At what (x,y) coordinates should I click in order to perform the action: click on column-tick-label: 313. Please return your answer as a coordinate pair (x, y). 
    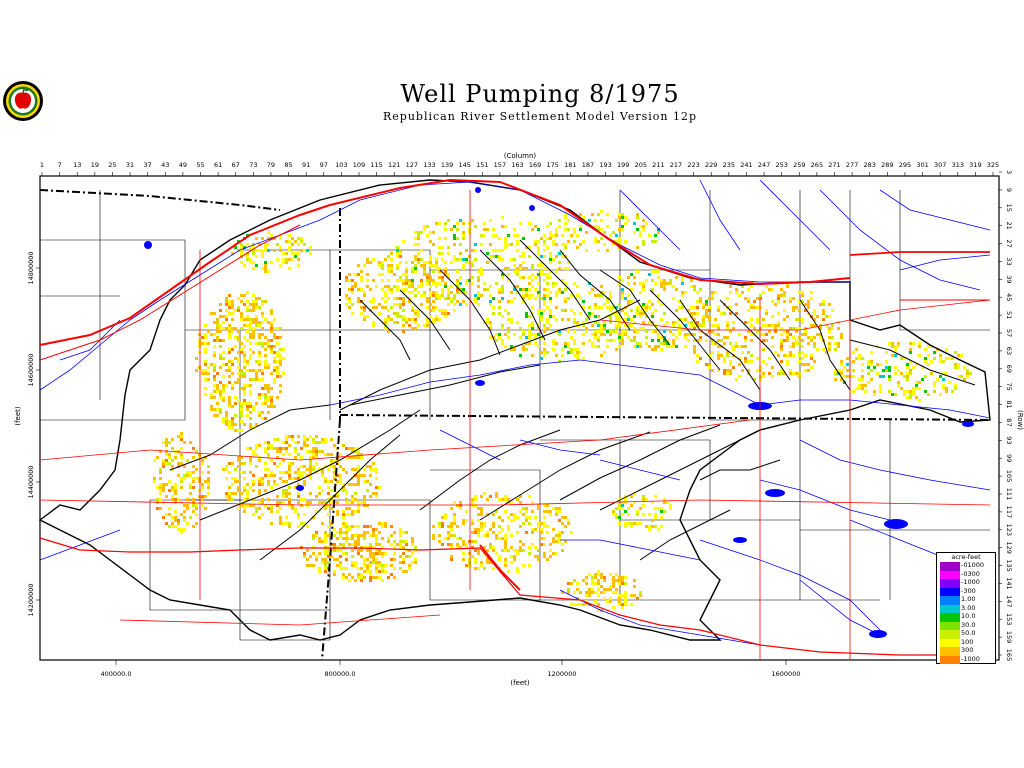
    Looking at the image, I should click on (958, 165).